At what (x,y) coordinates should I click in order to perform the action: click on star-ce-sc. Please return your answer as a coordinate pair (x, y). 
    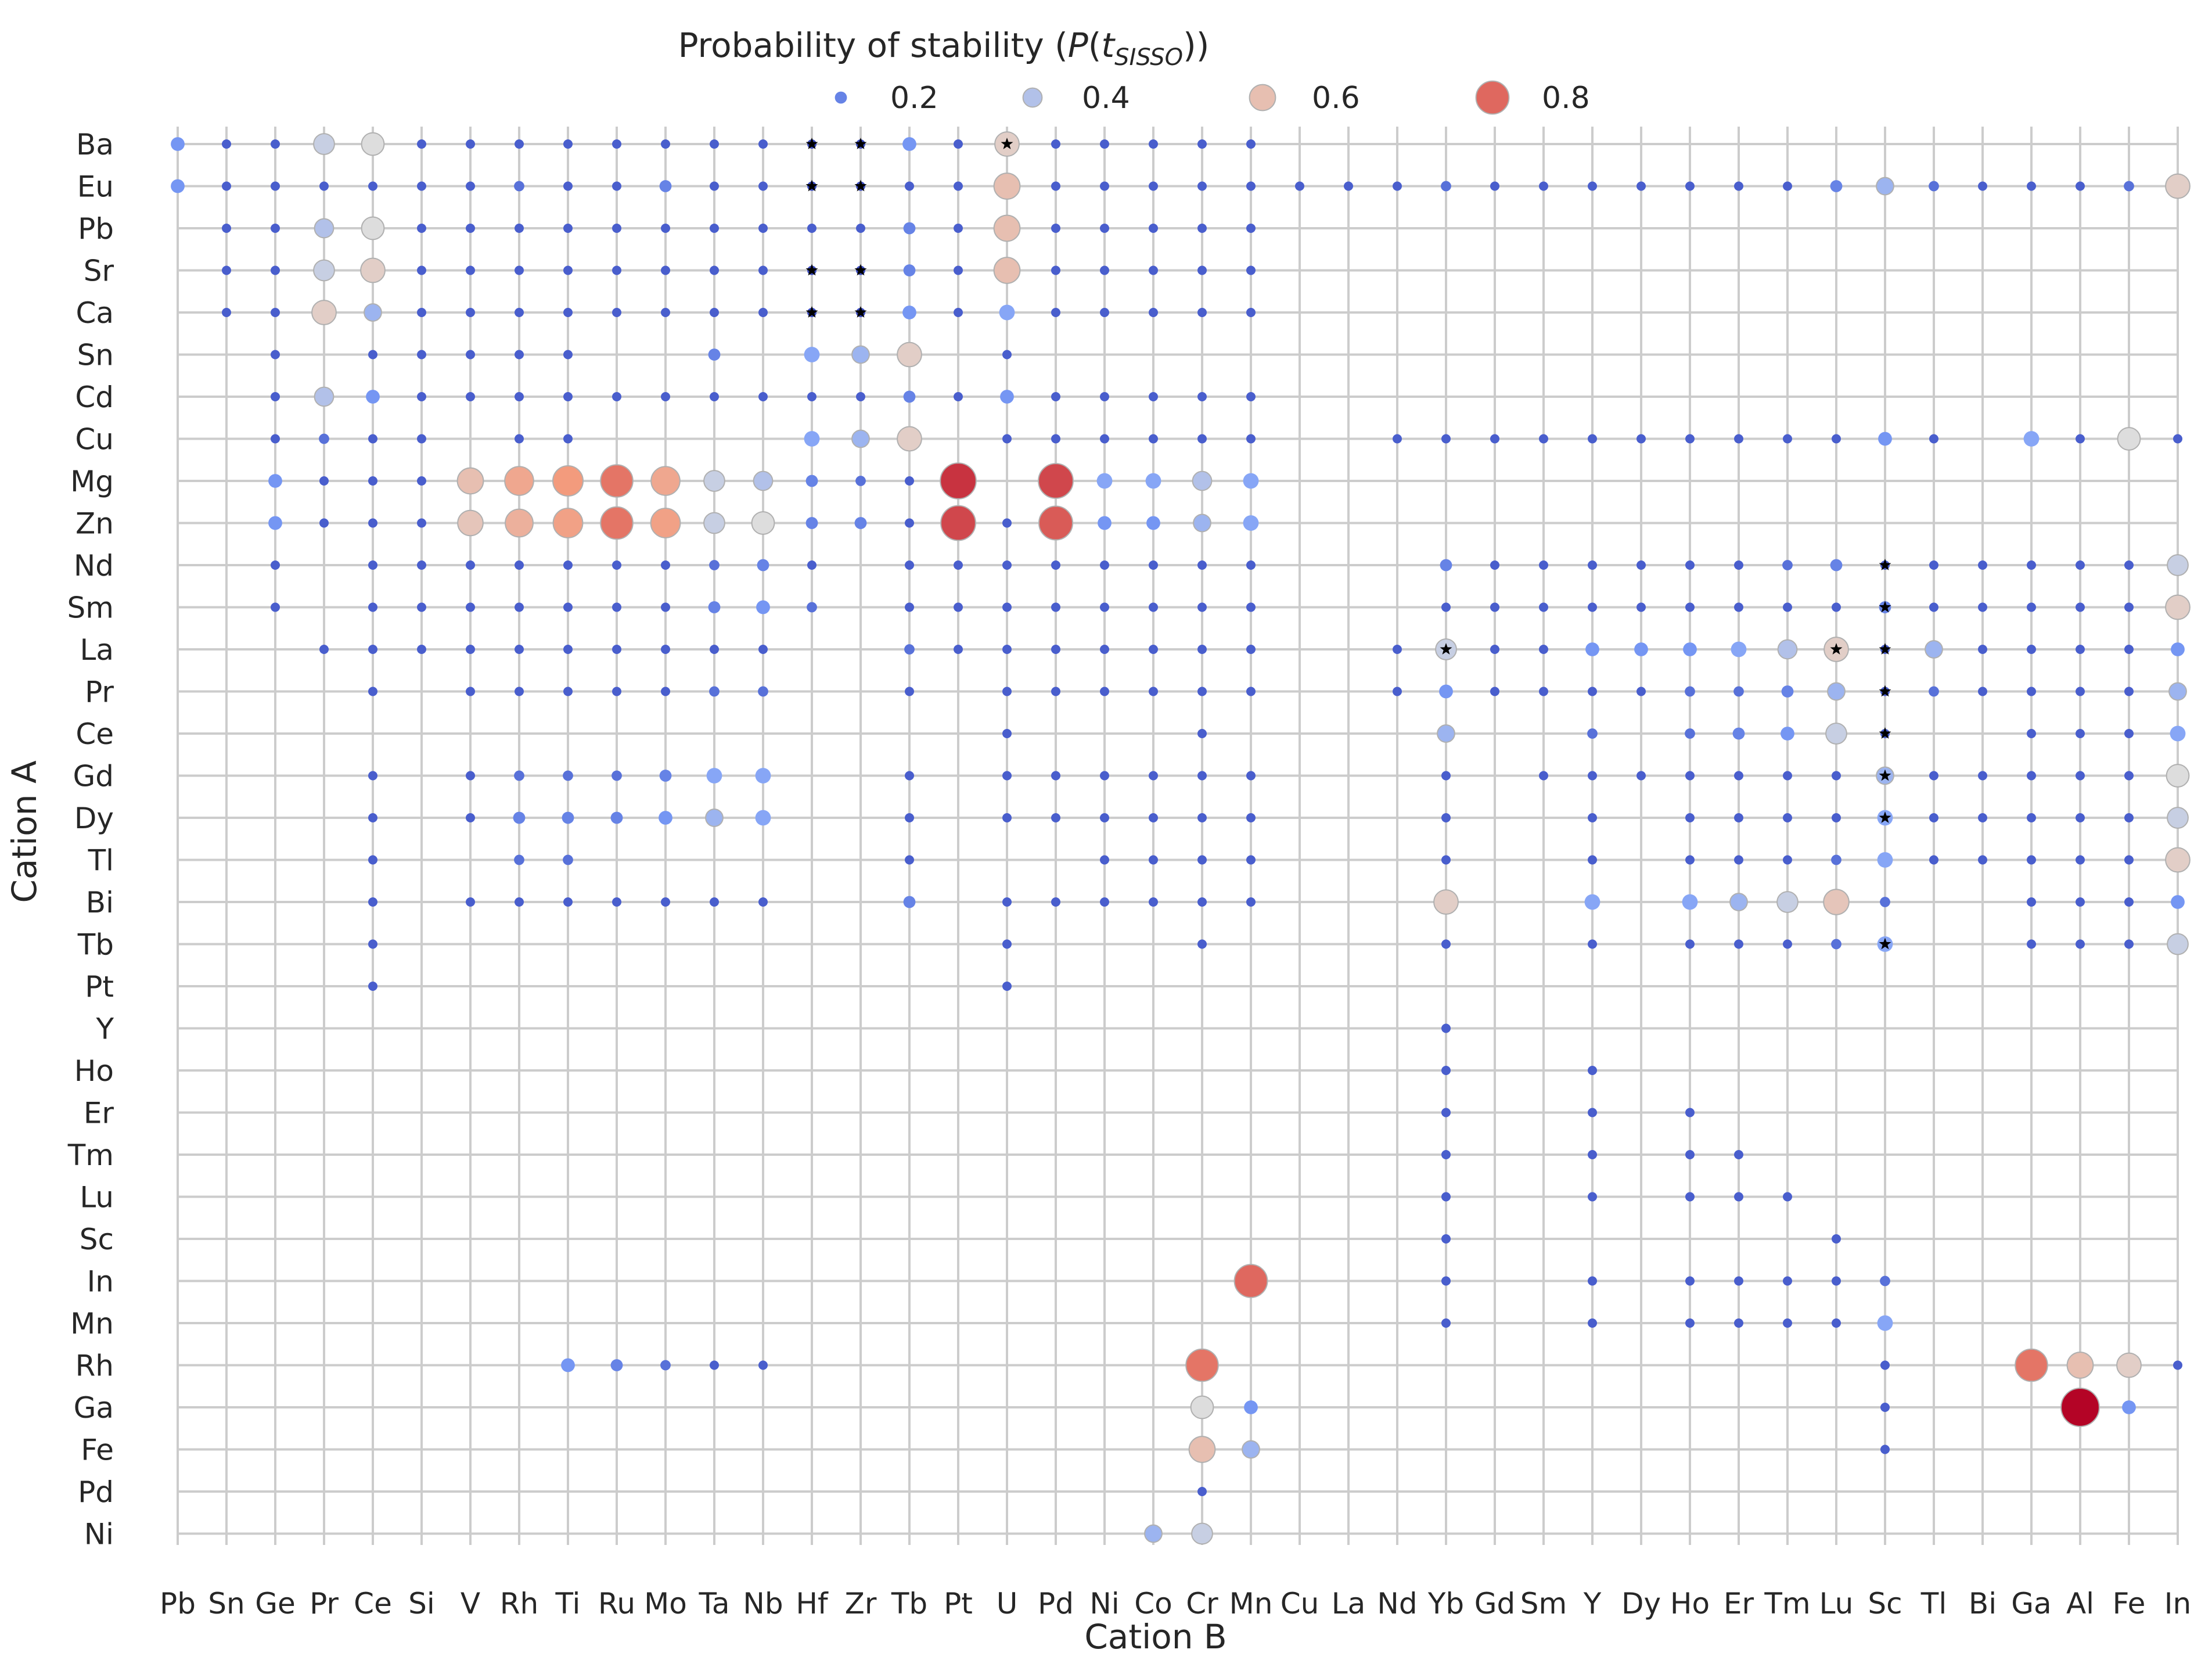
    Looking at the image, I should click on (1885, 733).